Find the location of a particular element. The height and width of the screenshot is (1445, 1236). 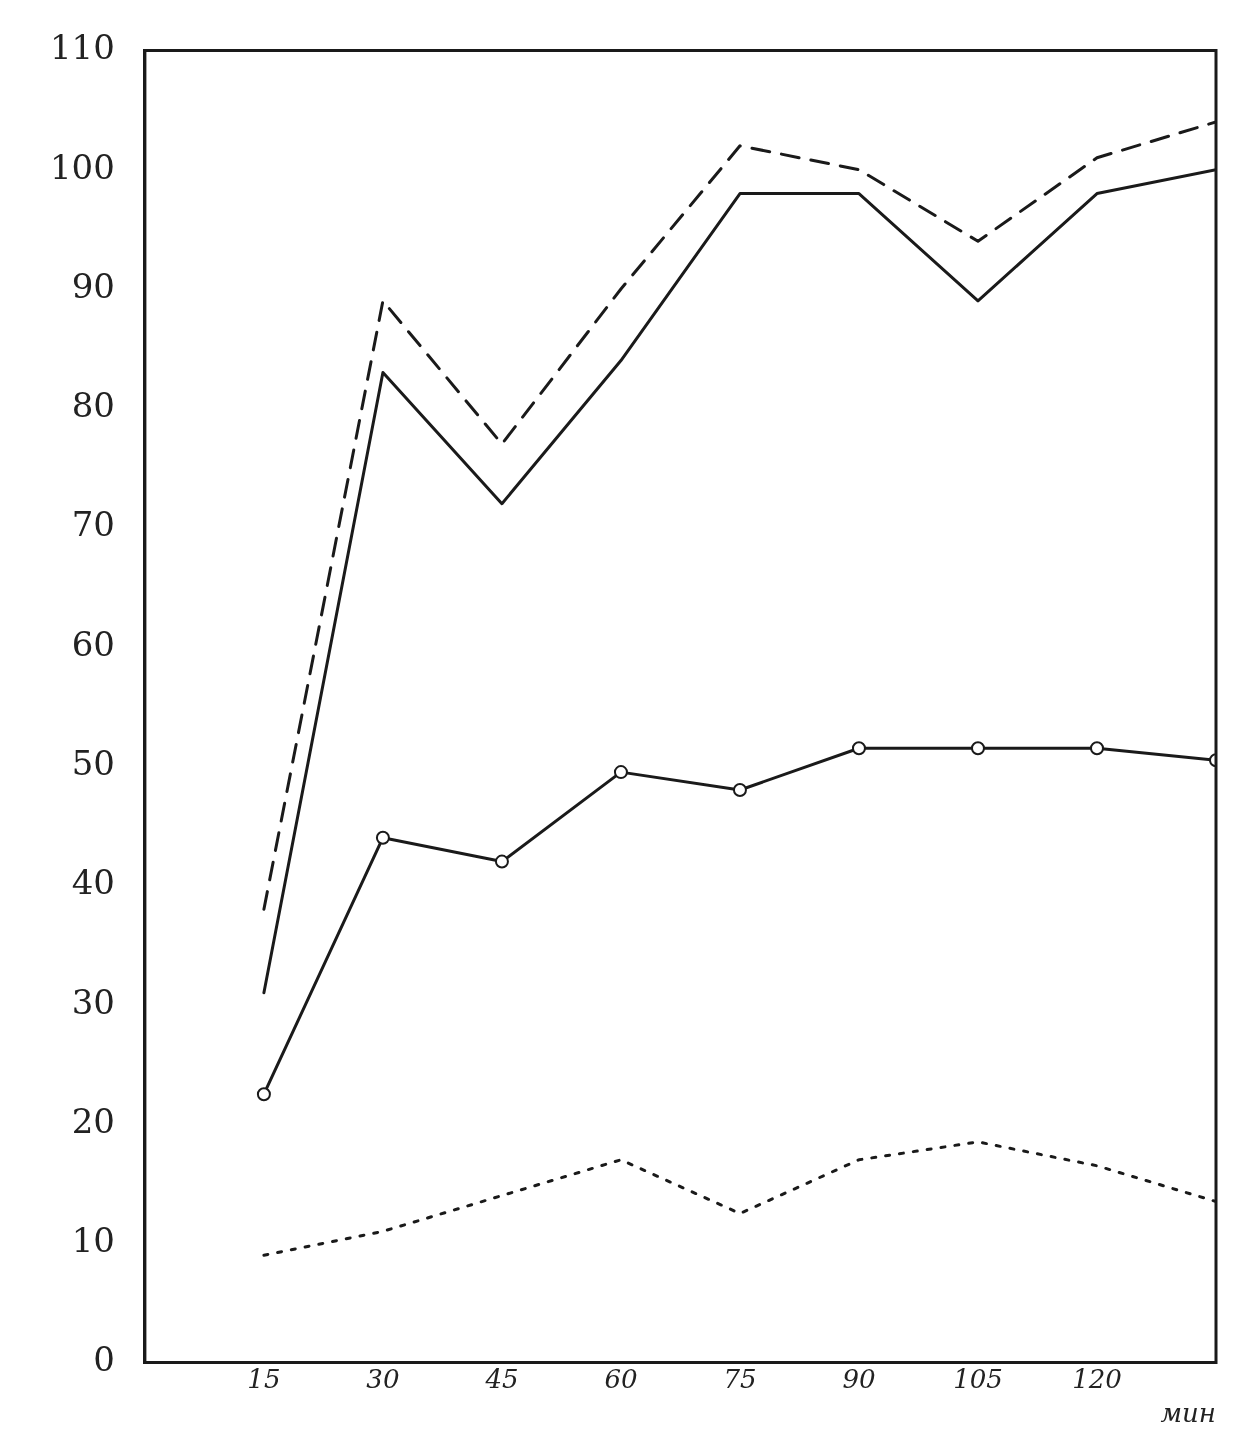

y-tick-label: 10 is located at coordinates (93, 1240).